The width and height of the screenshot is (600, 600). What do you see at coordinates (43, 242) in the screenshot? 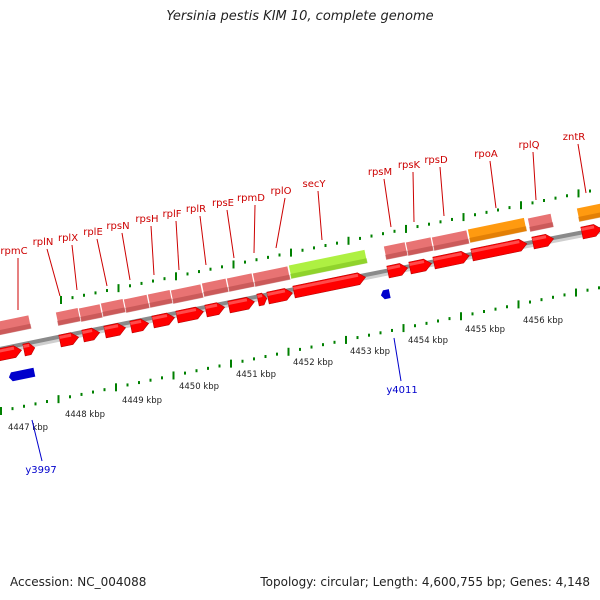
I see `gene-label: rplN` at bounding box center [43, 242].